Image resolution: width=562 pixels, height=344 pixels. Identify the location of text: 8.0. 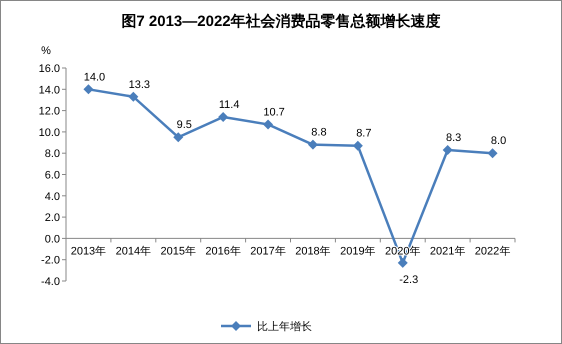
(498, 141).